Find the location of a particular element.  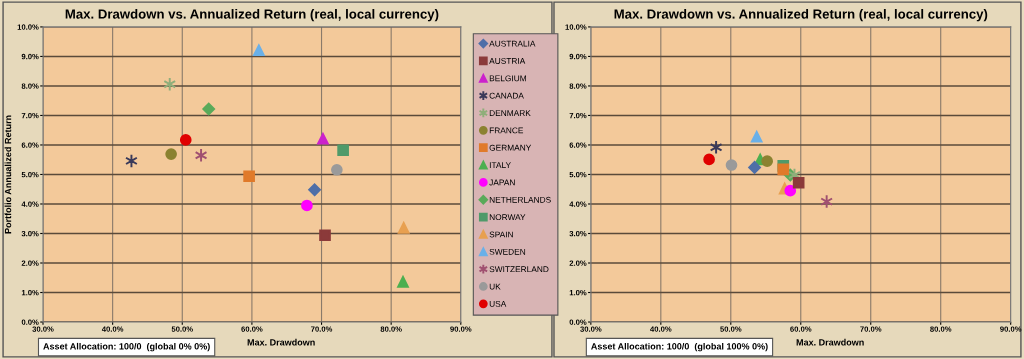

legend-label: AUSTRALIA is located at coordinates (512, 43).